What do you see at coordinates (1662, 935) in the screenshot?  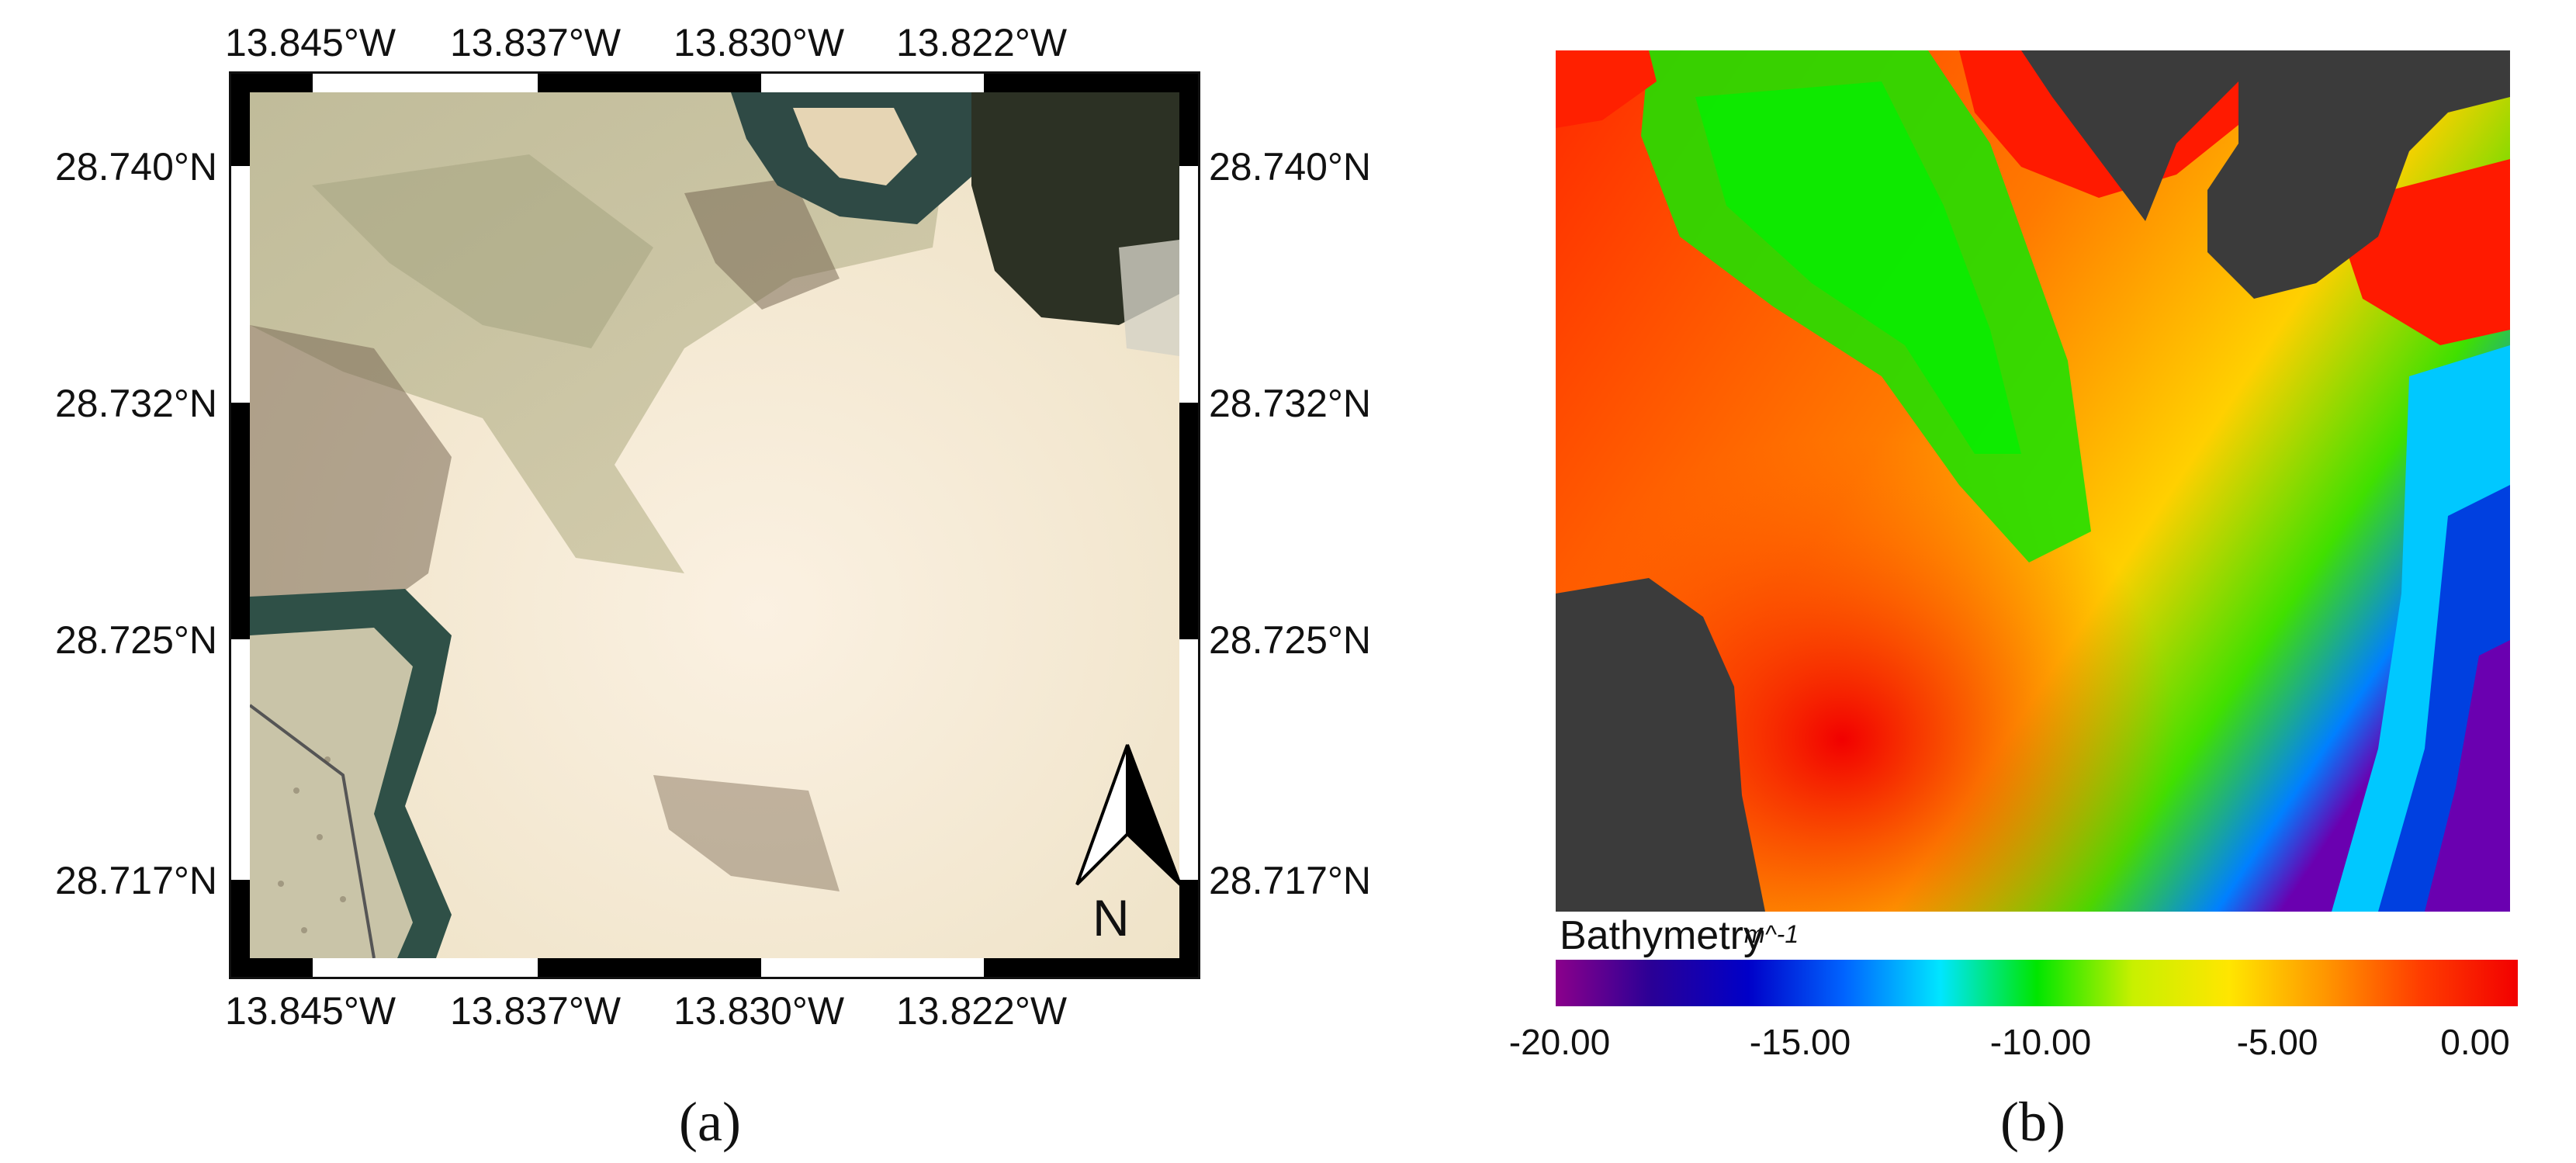 I see `colorbar-title: Bathymetry` at bounding box center [1662, 935].